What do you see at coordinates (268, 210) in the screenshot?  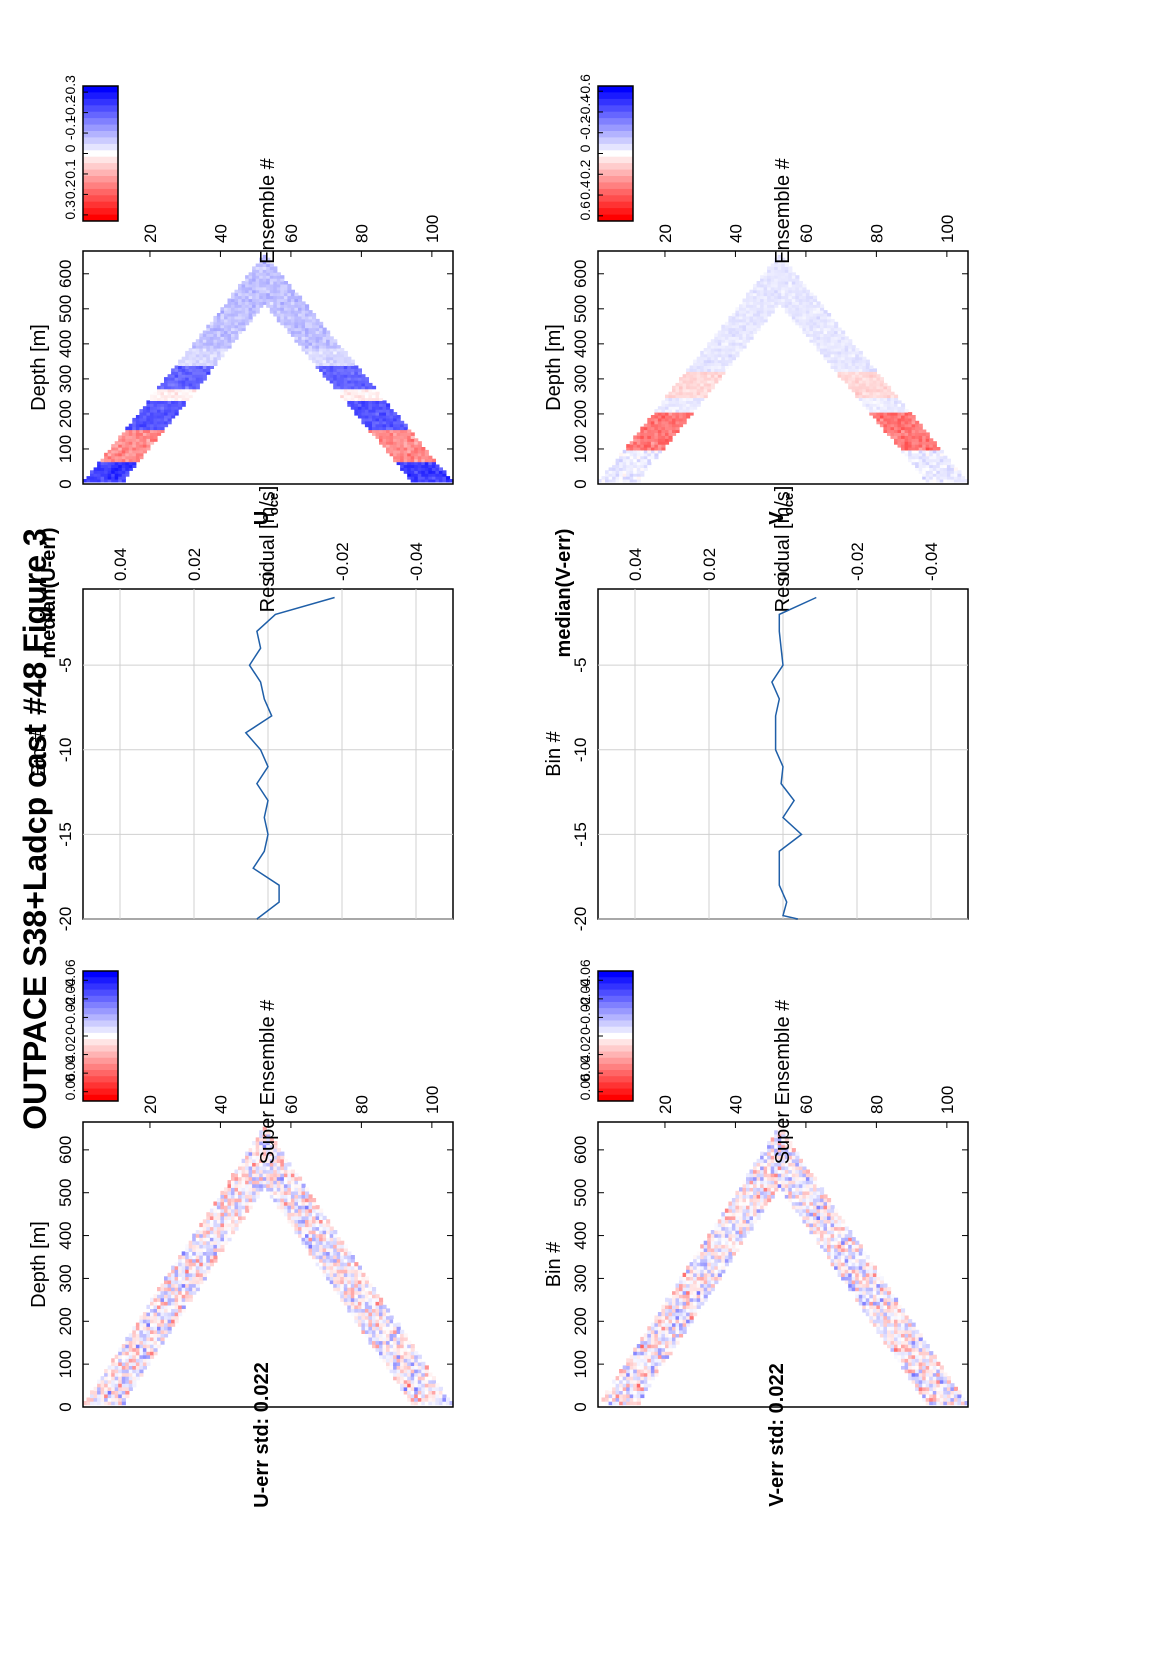 I see `u_oce-xlabel: Ensemble #` at bounding box center [268, 210].